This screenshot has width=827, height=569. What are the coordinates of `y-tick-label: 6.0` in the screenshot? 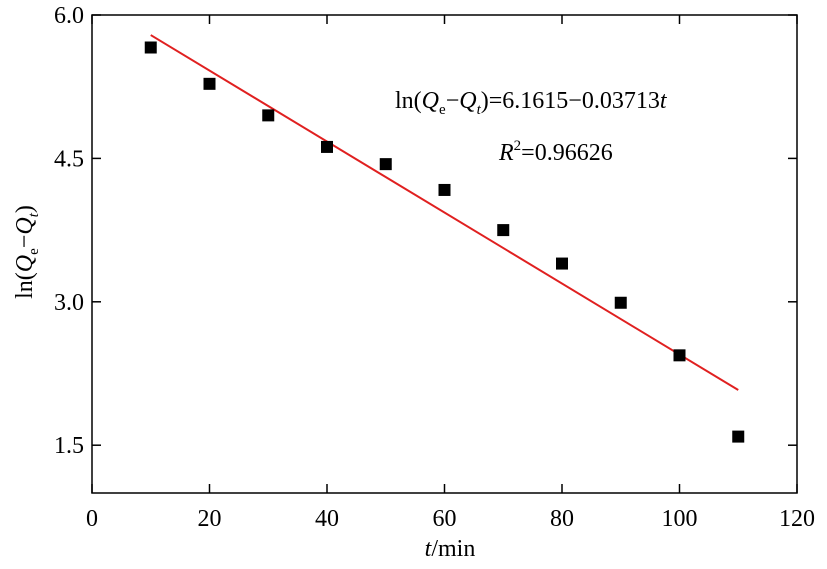 It's located at (69, 16).